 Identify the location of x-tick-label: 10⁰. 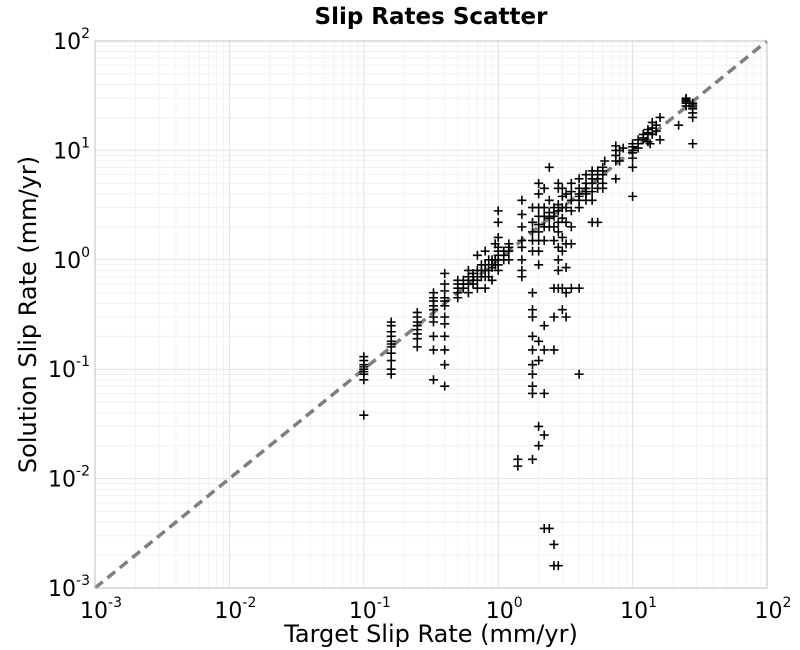
(504, 609).